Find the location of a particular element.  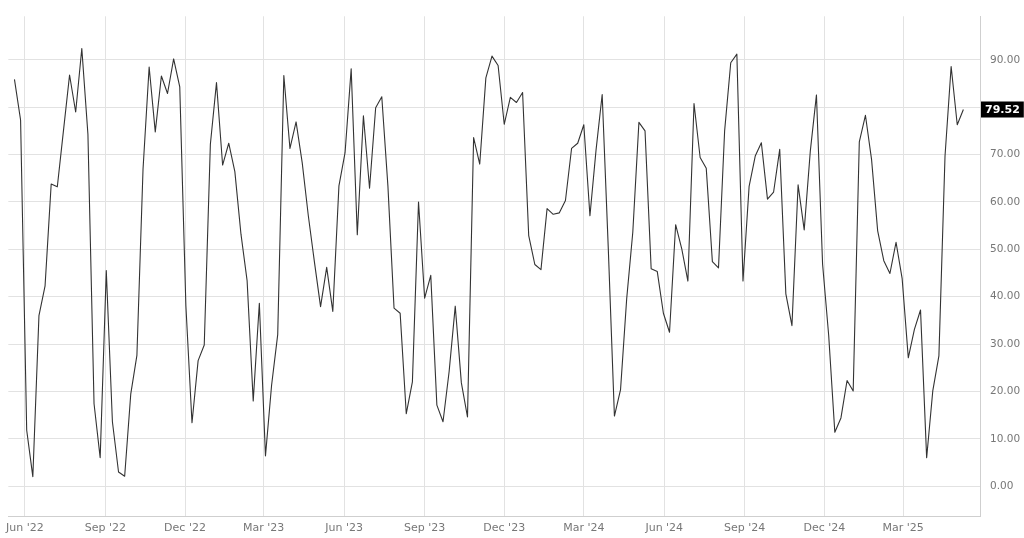

y-tick-label: 60.00 is located at coordinates (1005, 200).